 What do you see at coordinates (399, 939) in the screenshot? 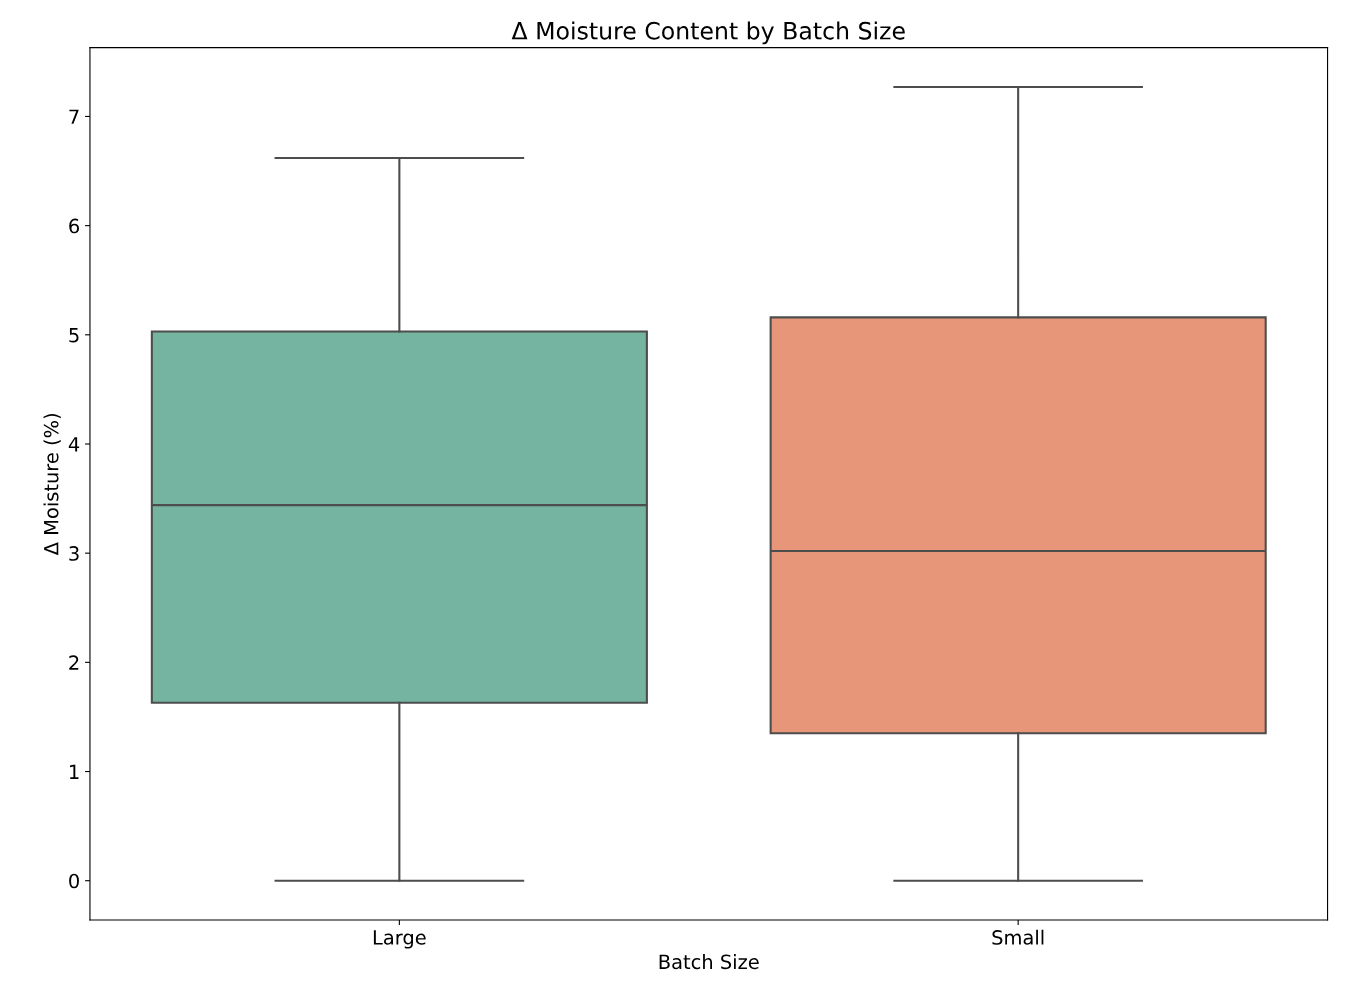
I see `x-tick-label: Large` at bounding box center [399, 939].